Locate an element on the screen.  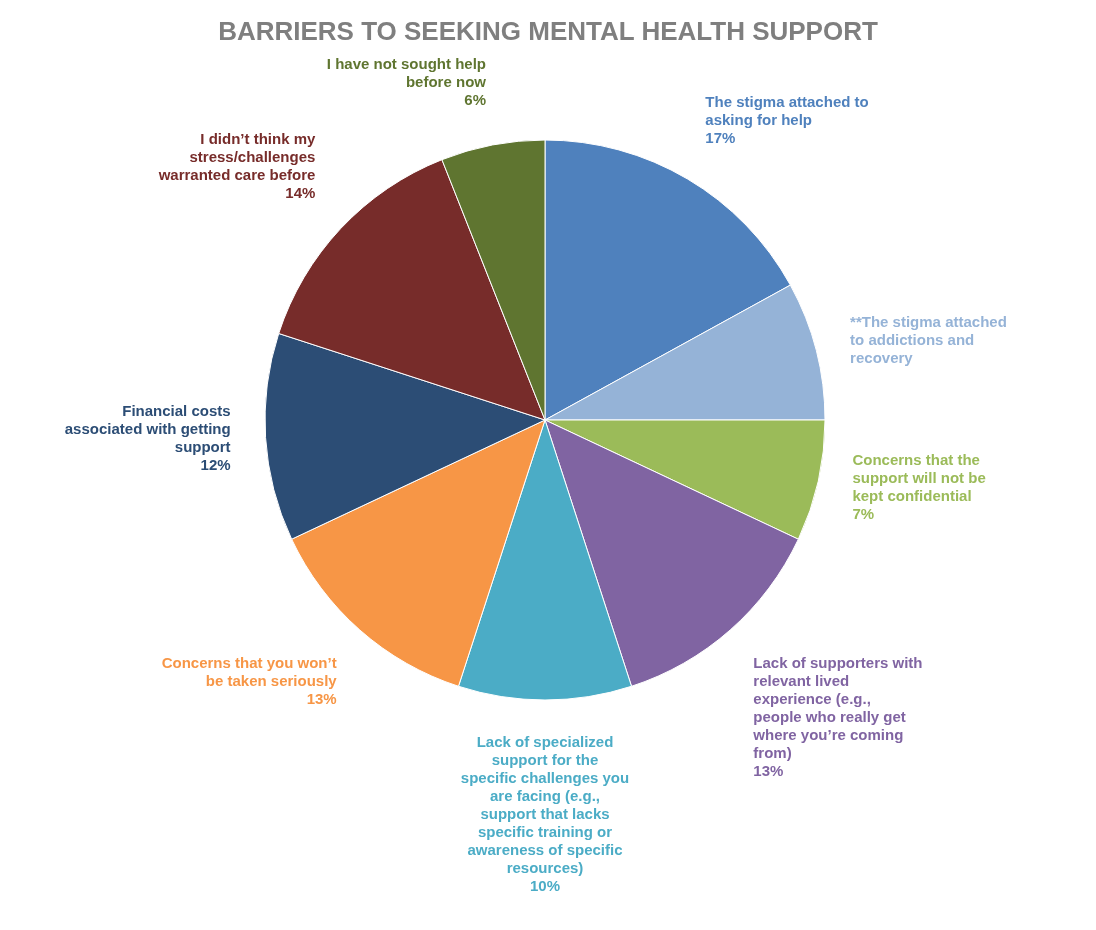
slice-label: Financial costs associated with getting support is located at coordinates (147, 428).